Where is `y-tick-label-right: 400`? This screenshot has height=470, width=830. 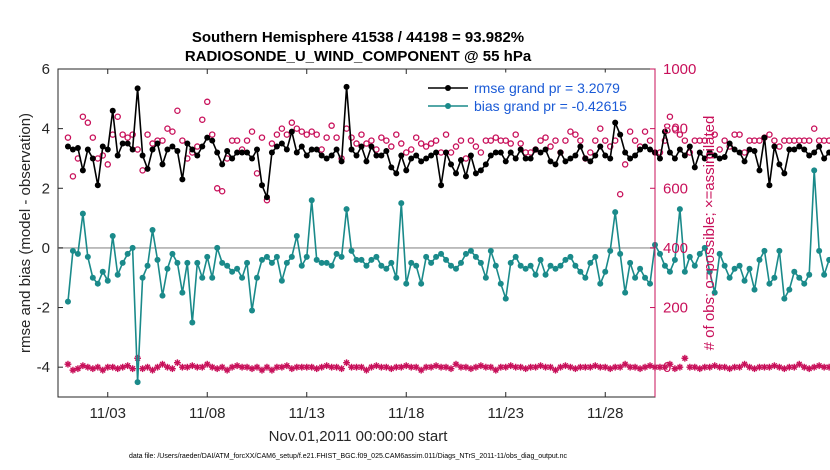
y-tick-label-right: 400 is located at coordinates (675, 248).